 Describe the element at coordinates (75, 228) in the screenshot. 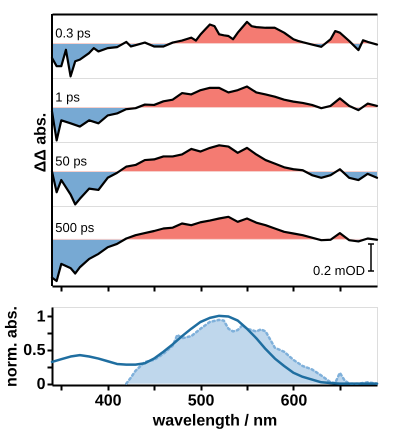

I see `series-label: 500 ps` at that location.